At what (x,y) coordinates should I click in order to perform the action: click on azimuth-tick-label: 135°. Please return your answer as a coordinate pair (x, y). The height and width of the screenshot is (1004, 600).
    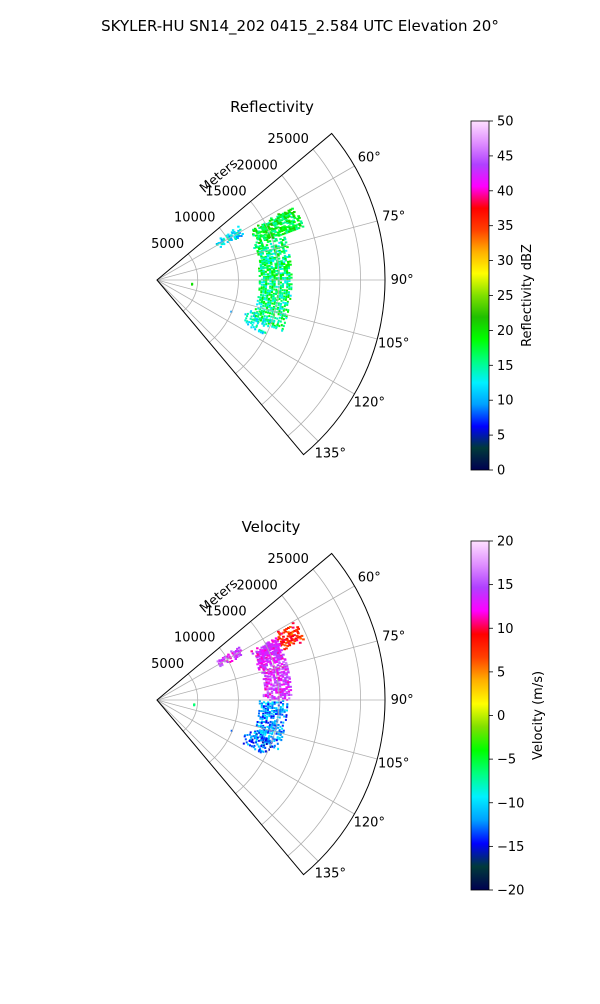
    Looking at the image, I should click on (330, 453).